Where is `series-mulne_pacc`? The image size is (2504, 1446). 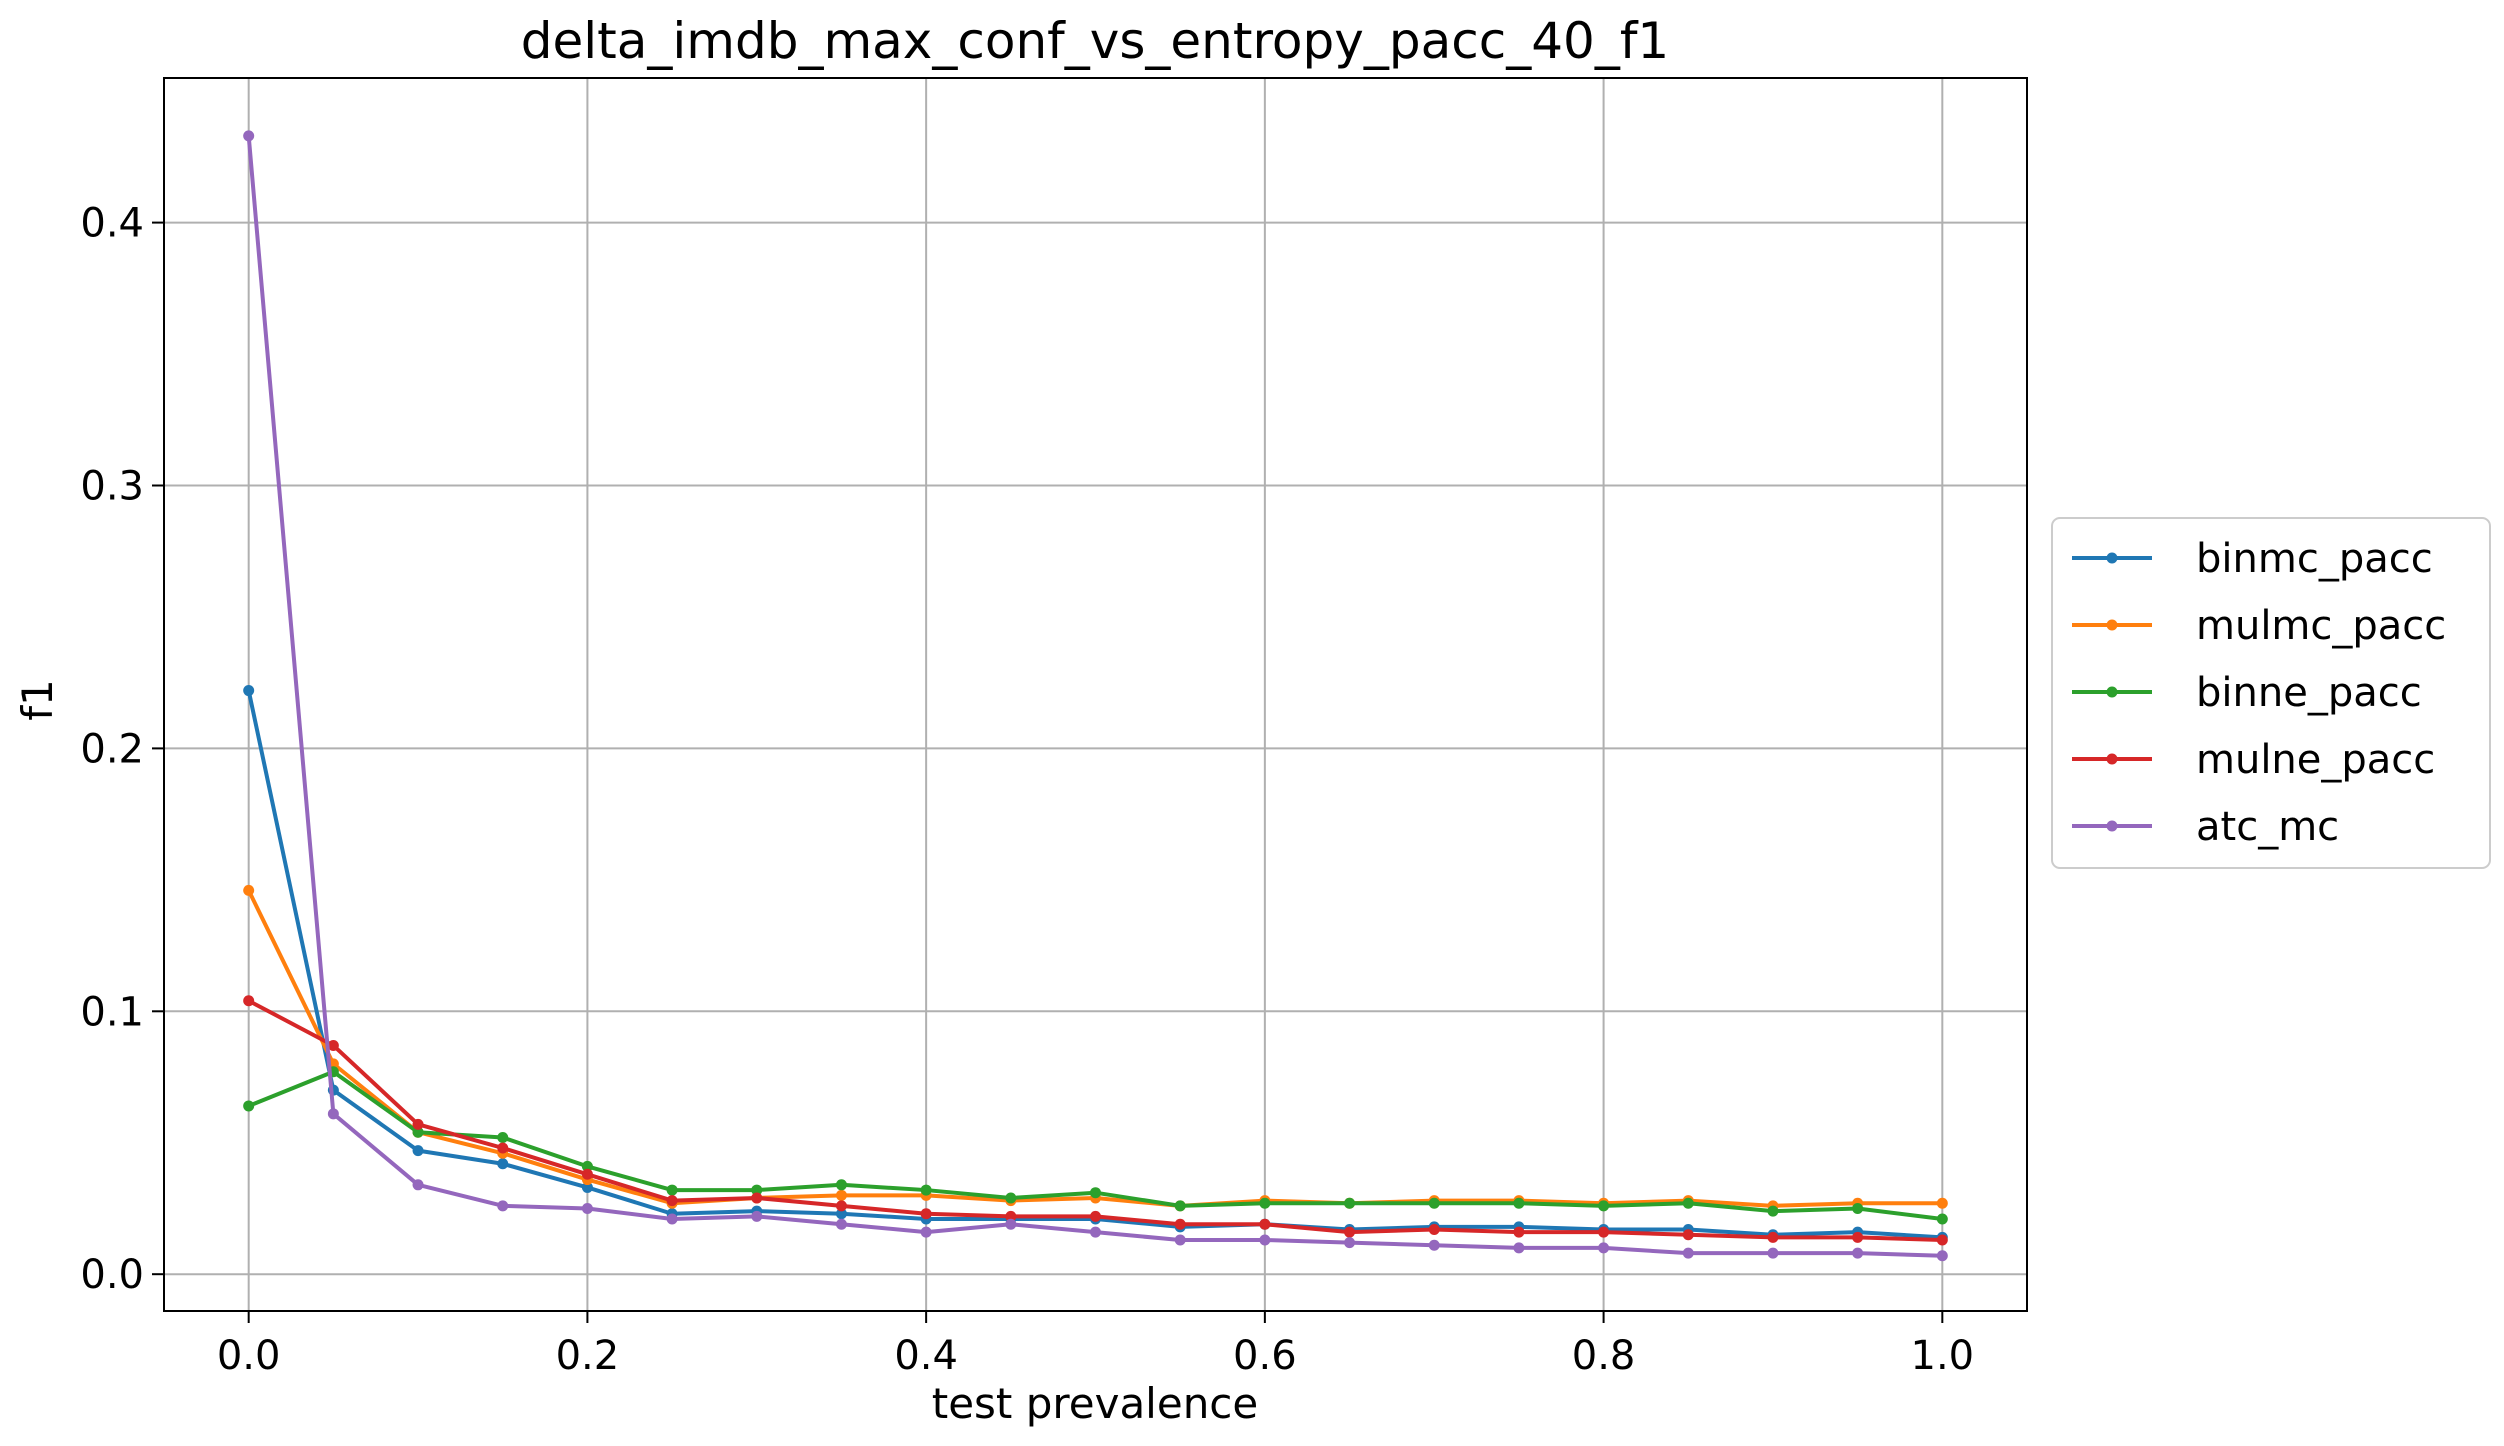
series-mulne_pacc is located at coordinates (1095, 1120).